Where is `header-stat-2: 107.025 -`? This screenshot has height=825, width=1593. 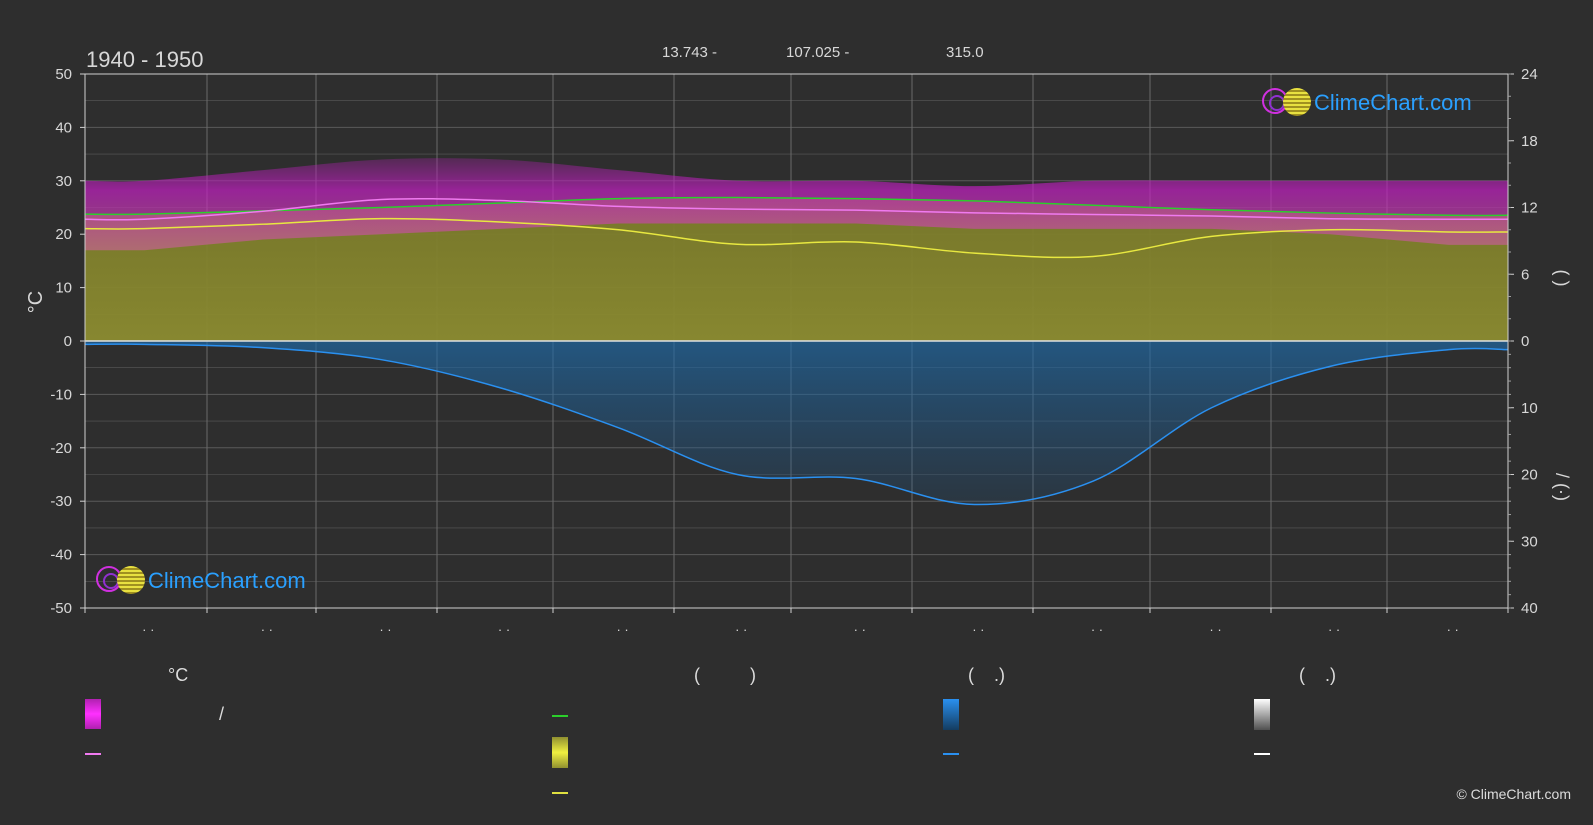
header-stat-2: 107.025 - is located at coordinates (817, 52).